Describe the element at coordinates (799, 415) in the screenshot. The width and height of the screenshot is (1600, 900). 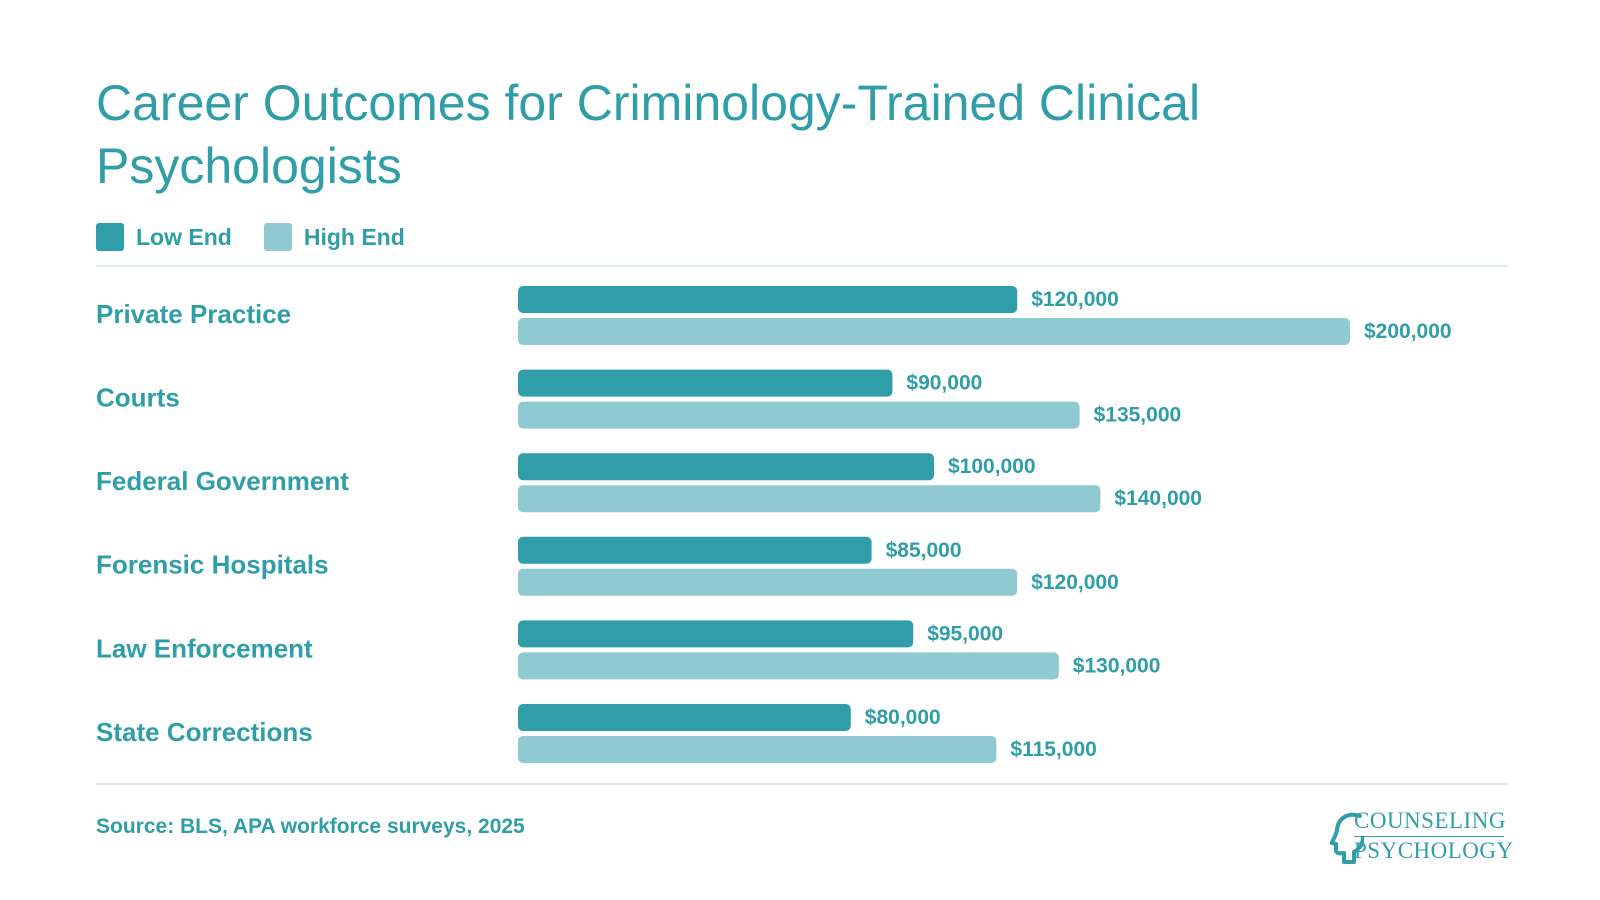
I see `bar-high-end-courts` at that location.